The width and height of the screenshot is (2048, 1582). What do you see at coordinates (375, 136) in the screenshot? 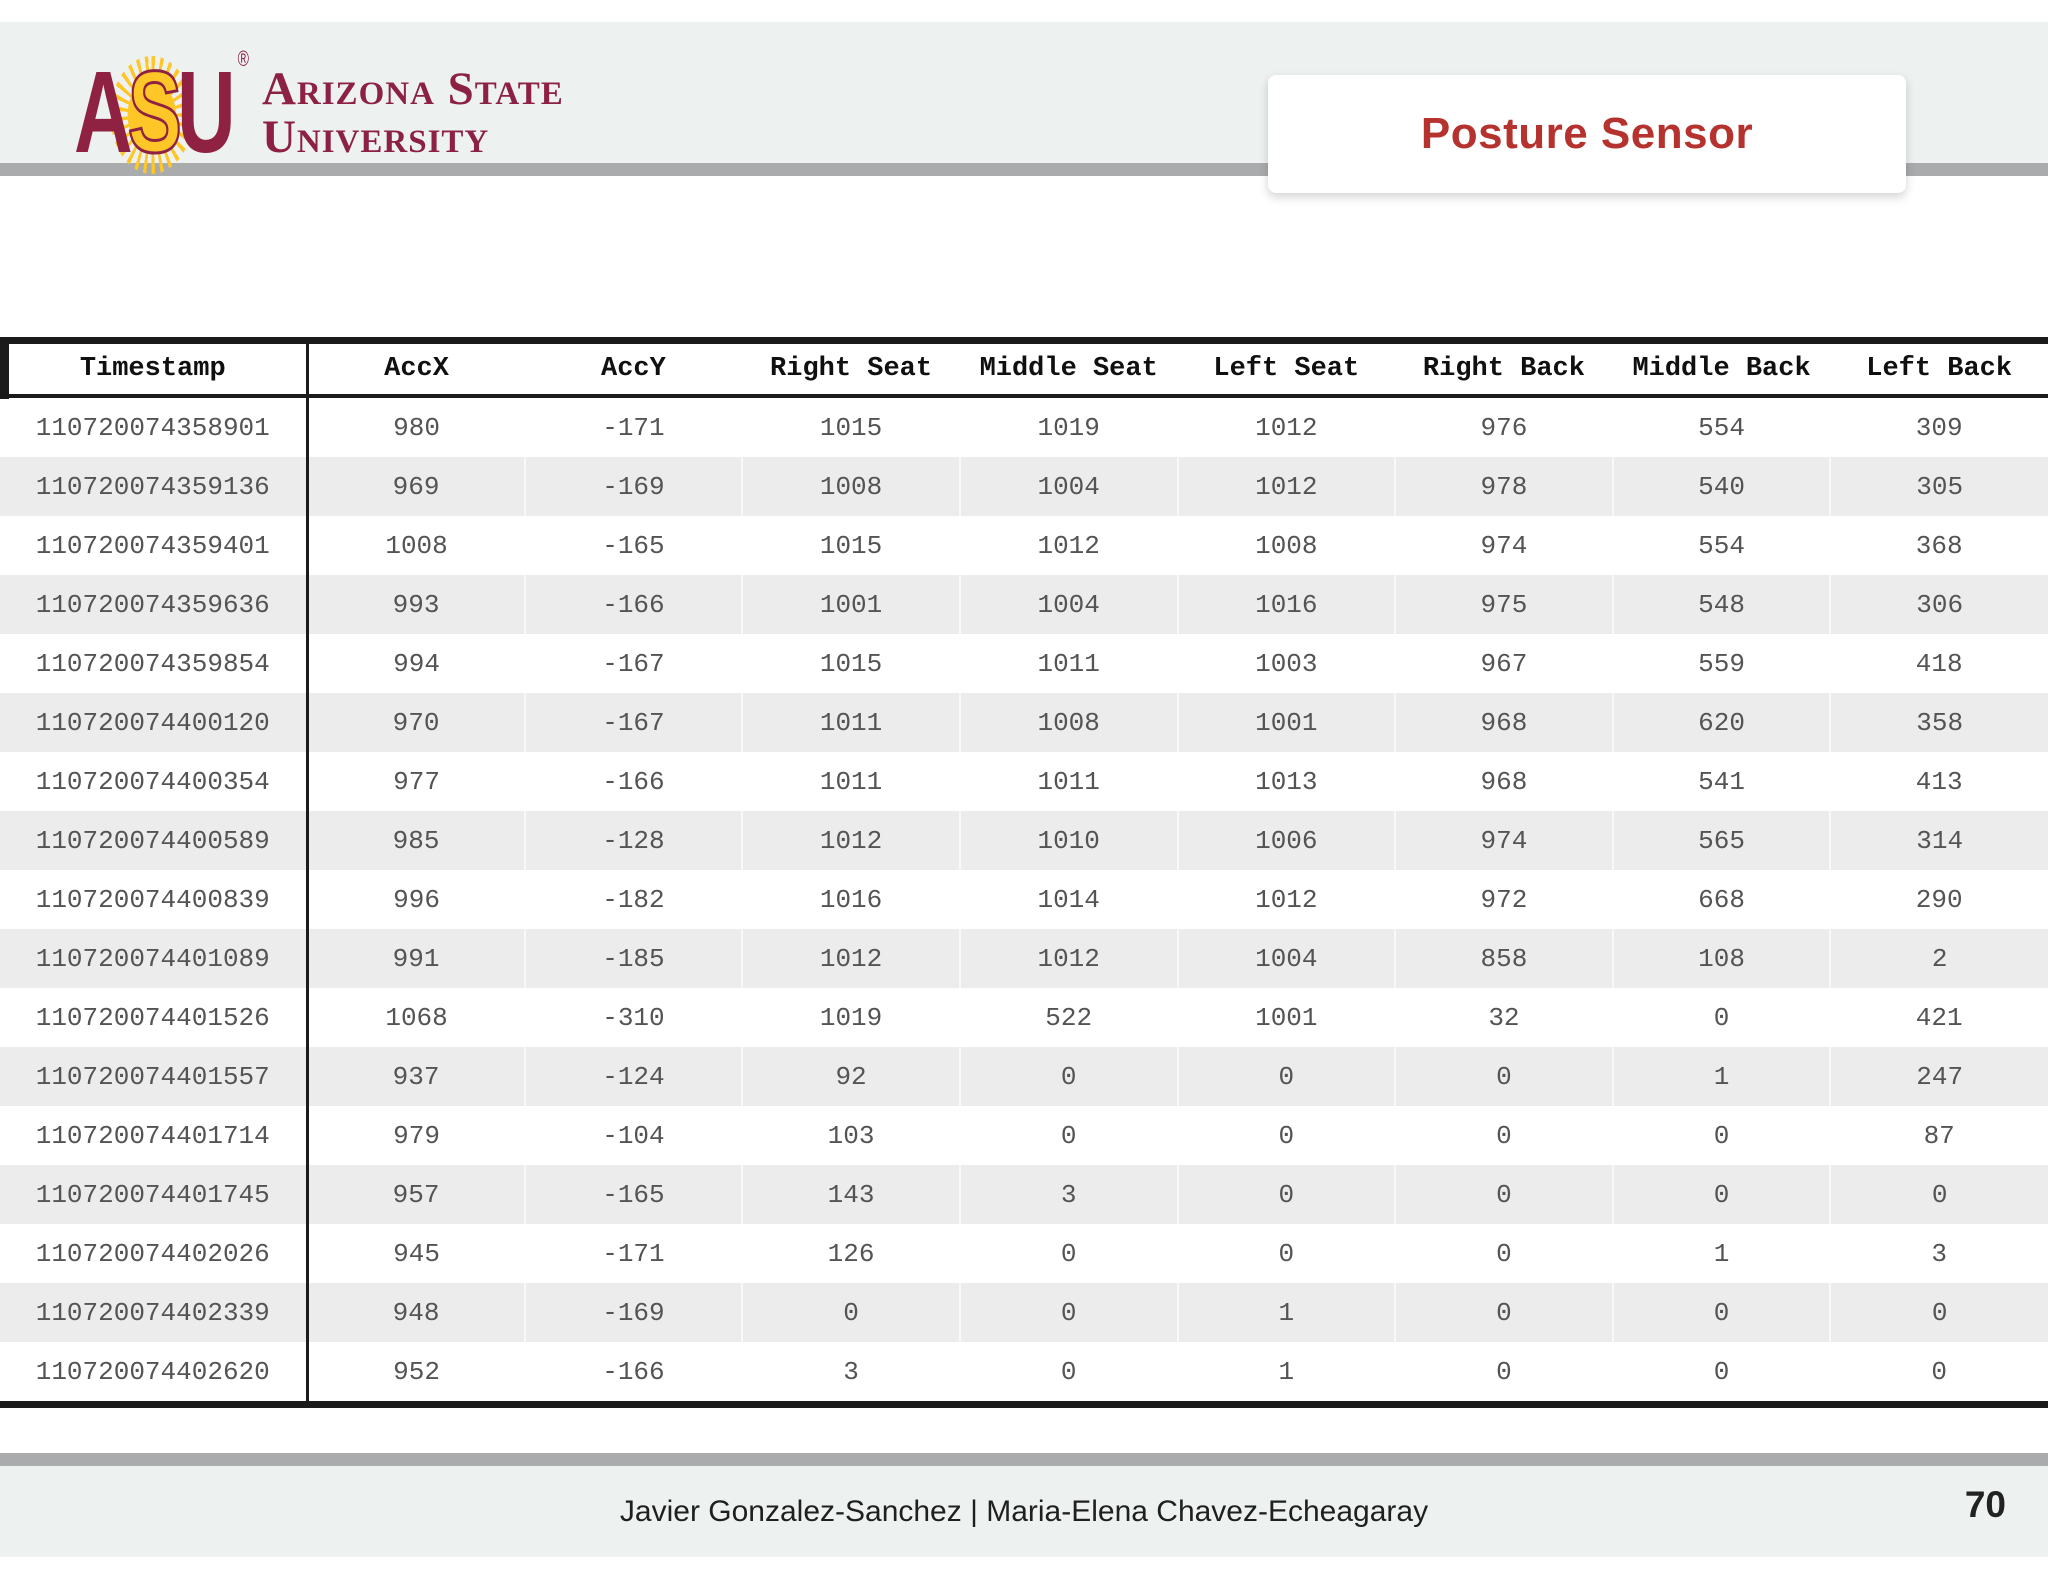
I see `wordmark-line2: University` at bounding box center [375, 136].